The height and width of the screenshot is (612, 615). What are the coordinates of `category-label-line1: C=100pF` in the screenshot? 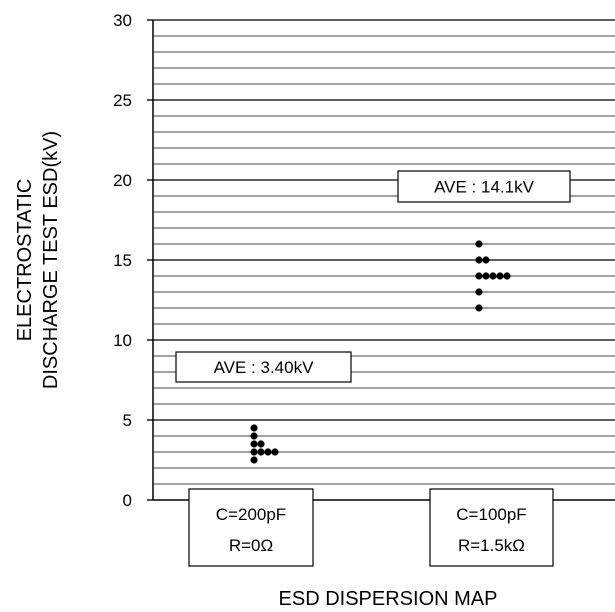 It's located at (491, 514).